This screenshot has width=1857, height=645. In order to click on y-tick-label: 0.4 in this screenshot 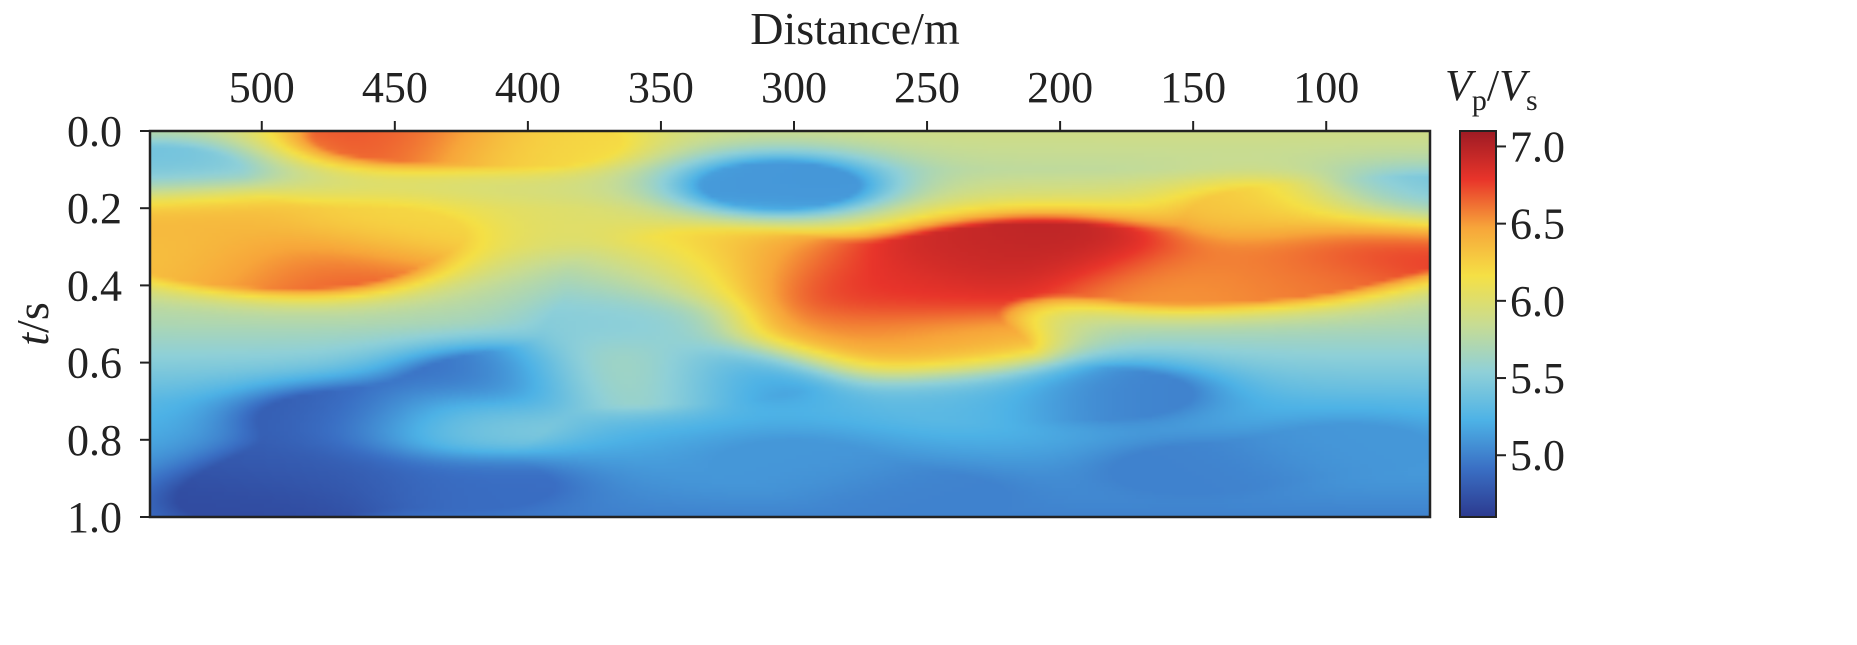, I will do `click(94, 285)`.